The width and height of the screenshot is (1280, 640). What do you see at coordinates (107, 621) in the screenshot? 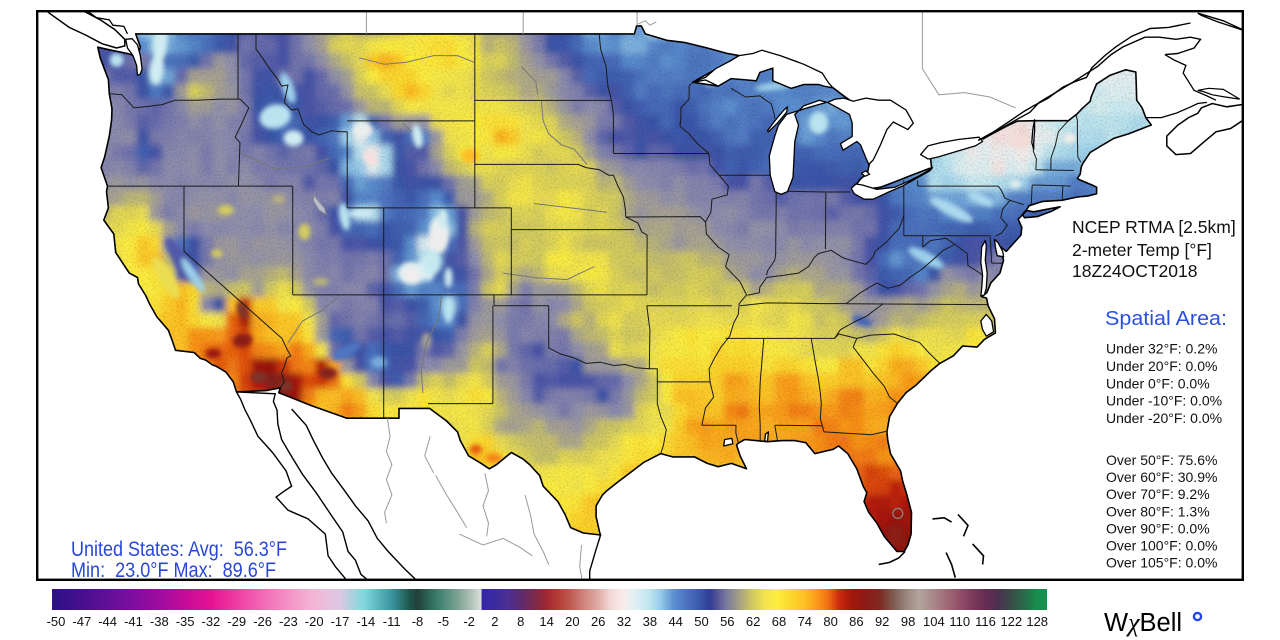
I see `svg-text: -44` at bounding box center [107, 621].